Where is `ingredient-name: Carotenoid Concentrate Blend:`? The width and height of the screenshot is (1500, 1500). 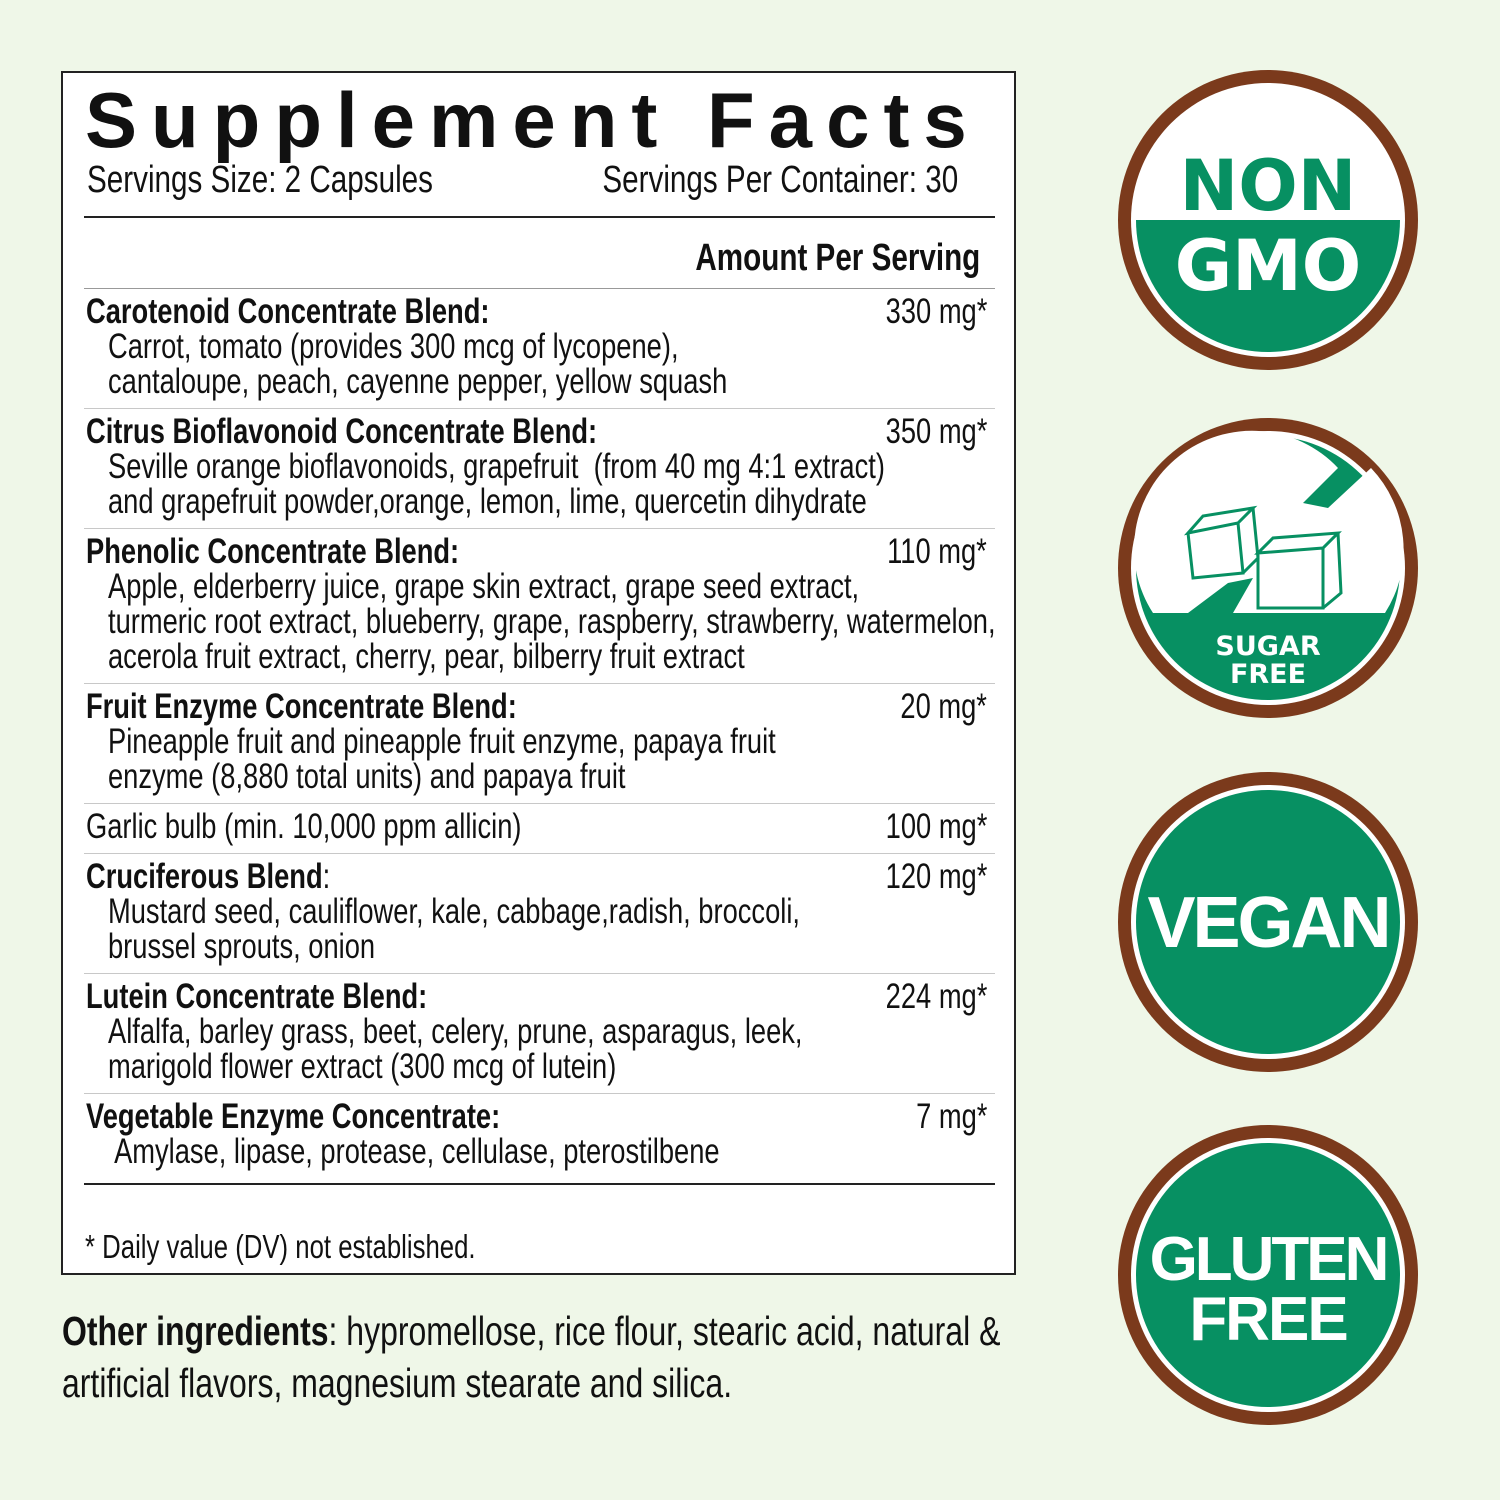 ingredient-name: Carotenoid Concentrate Blend: is located at coordinates (288, 311).